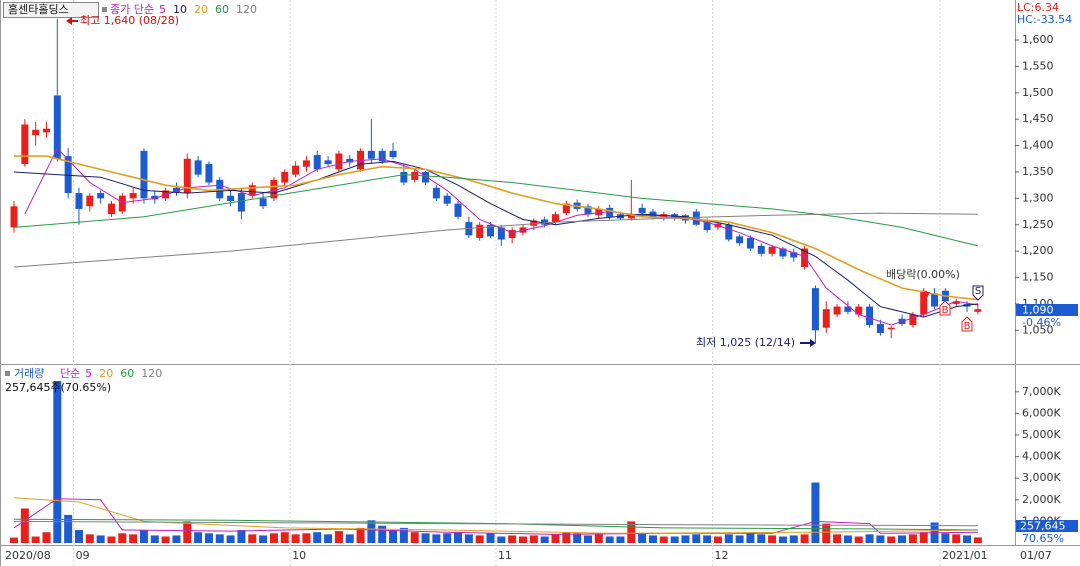  What do you see at coordinates (965, 555) in the screenshot?
I see `x-tick-label: 2021/01` at bounding box center [965, 555].